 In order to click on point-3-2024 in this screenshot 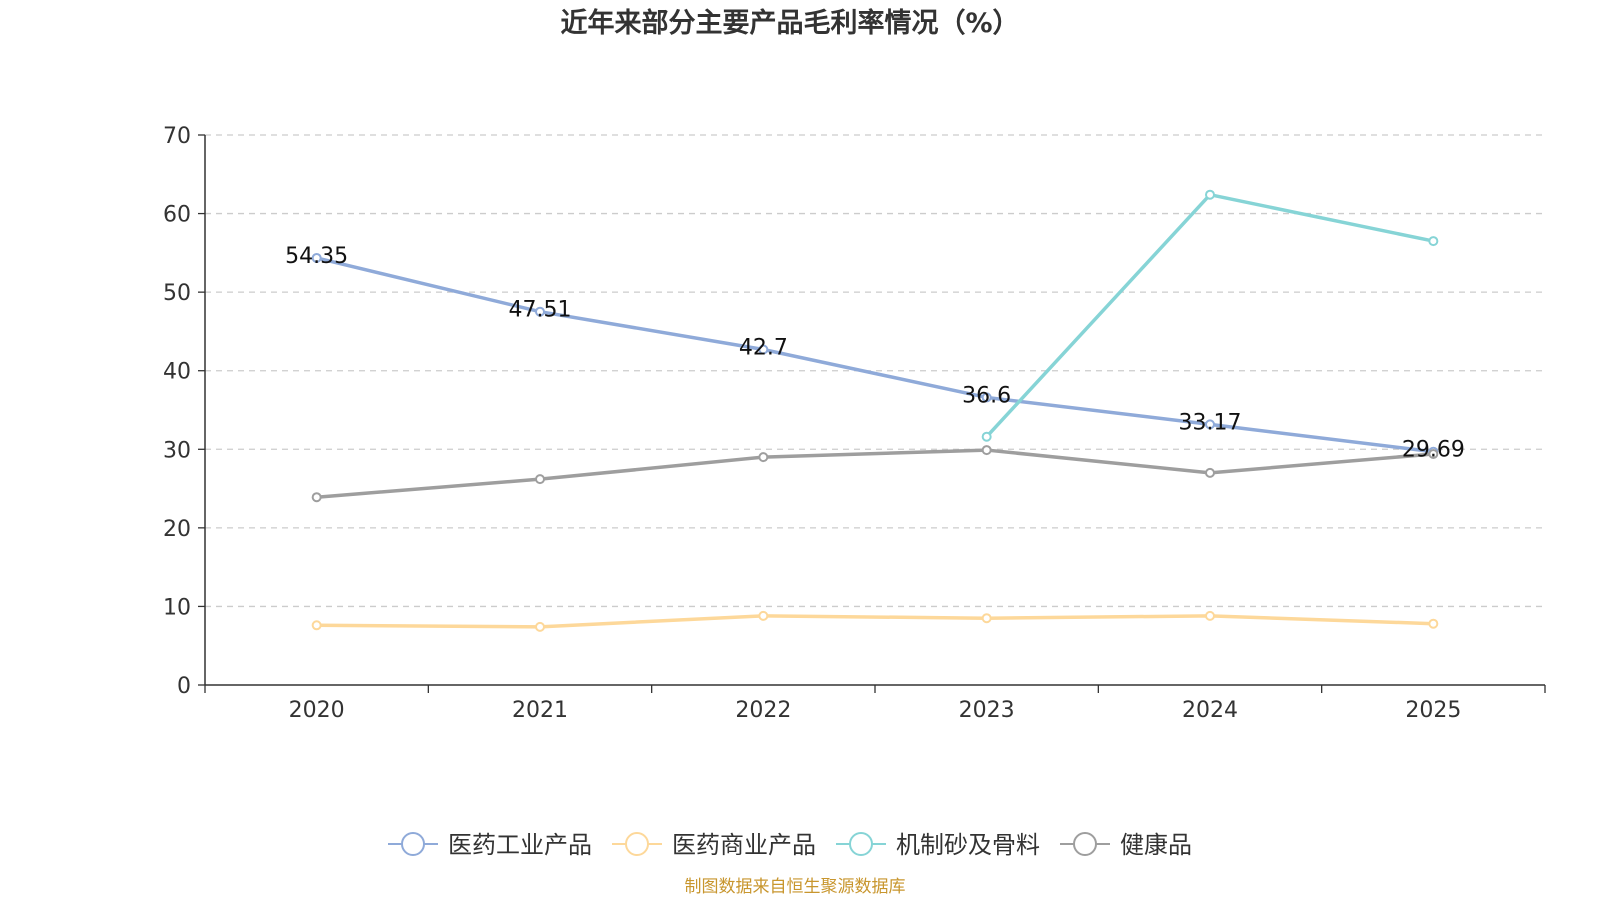, I will do `click(1210, 472)`.